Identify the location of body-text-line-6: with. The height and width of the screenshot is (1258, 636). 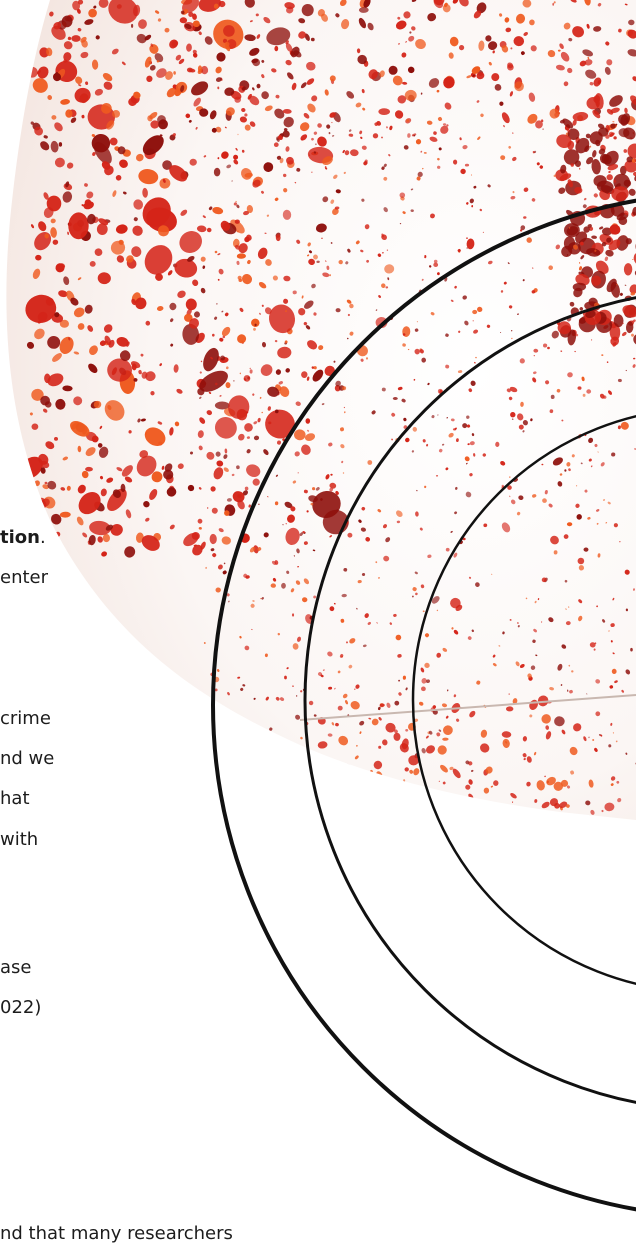
(19, 840).